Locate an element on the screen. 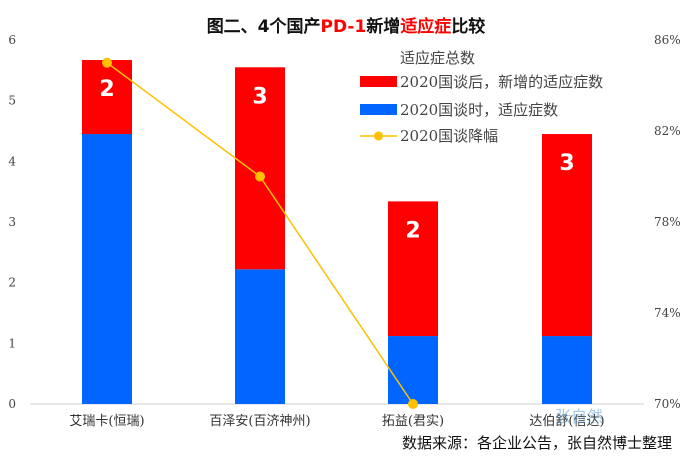  watermark: 张自然 is located at coordinates (579, 416).